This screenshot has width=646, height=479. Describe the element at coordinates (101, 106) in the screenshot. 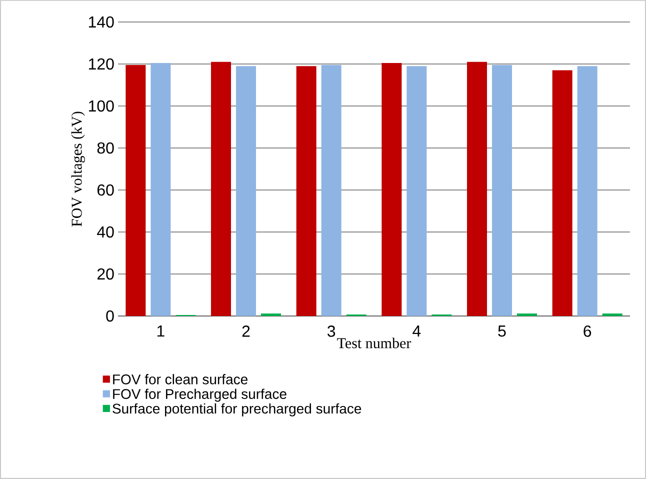

I see `y-tick-label: 100` at that location.